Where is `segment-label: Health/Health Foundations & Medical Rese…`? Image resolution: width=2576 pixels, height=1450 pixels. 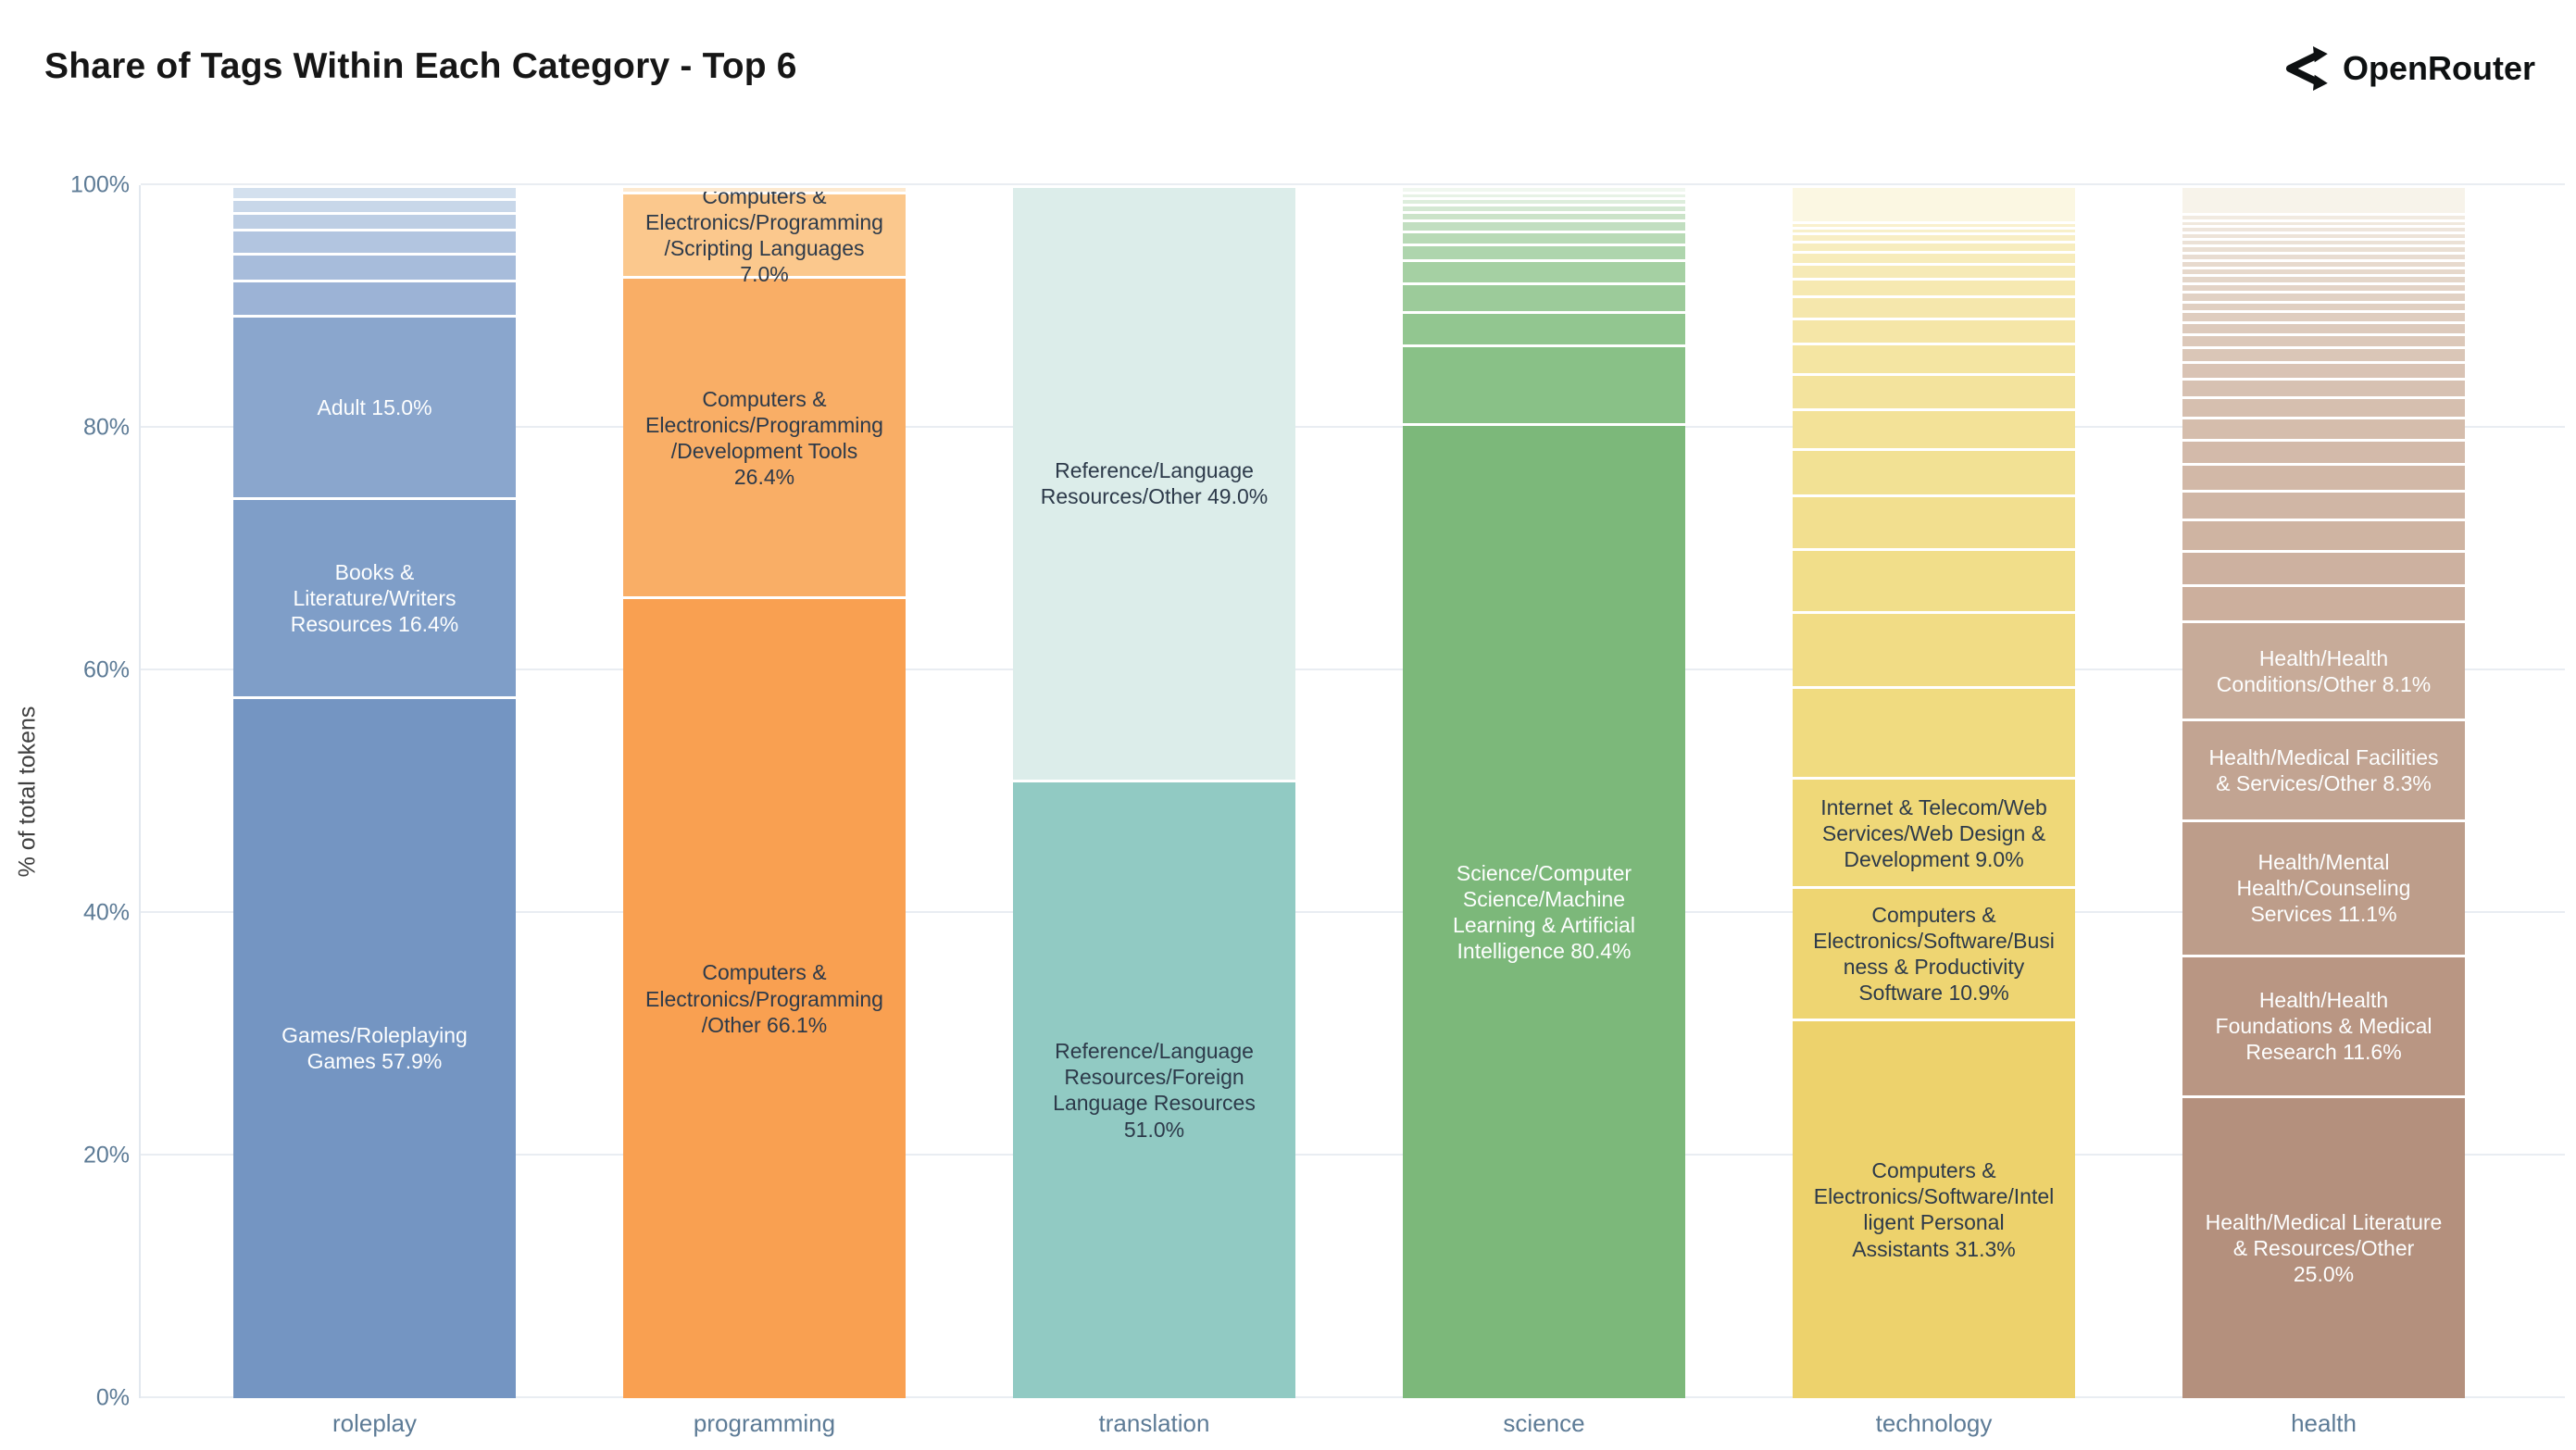 segment-label: Health/Health Foundations & Medical Rese… is located at coordinates (2323, 1026).